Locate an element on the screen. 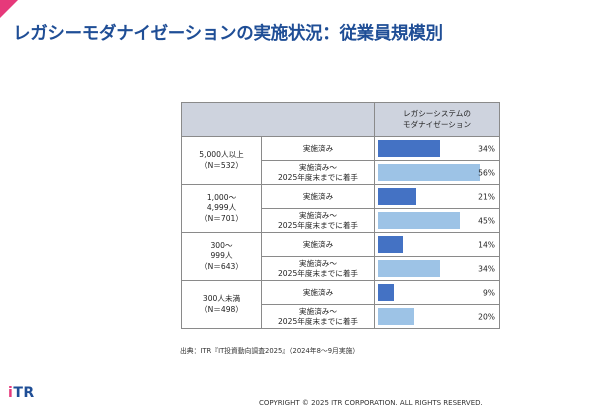 The image size is (590, 407). corner-accent is located at coordinates (9, 9).